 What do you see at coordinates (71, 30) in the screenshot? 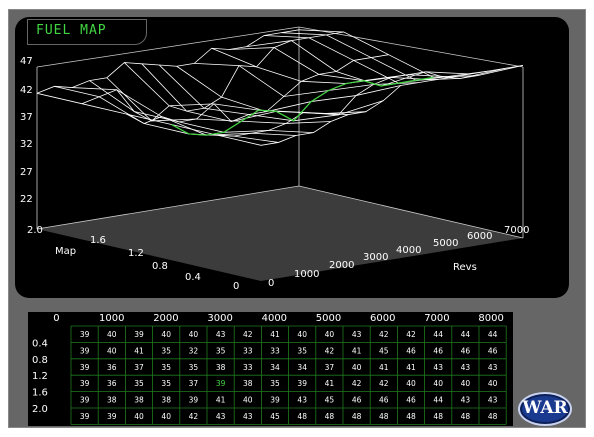
I see `page-title: FUEL MAP` at bounding box center [71, 30].